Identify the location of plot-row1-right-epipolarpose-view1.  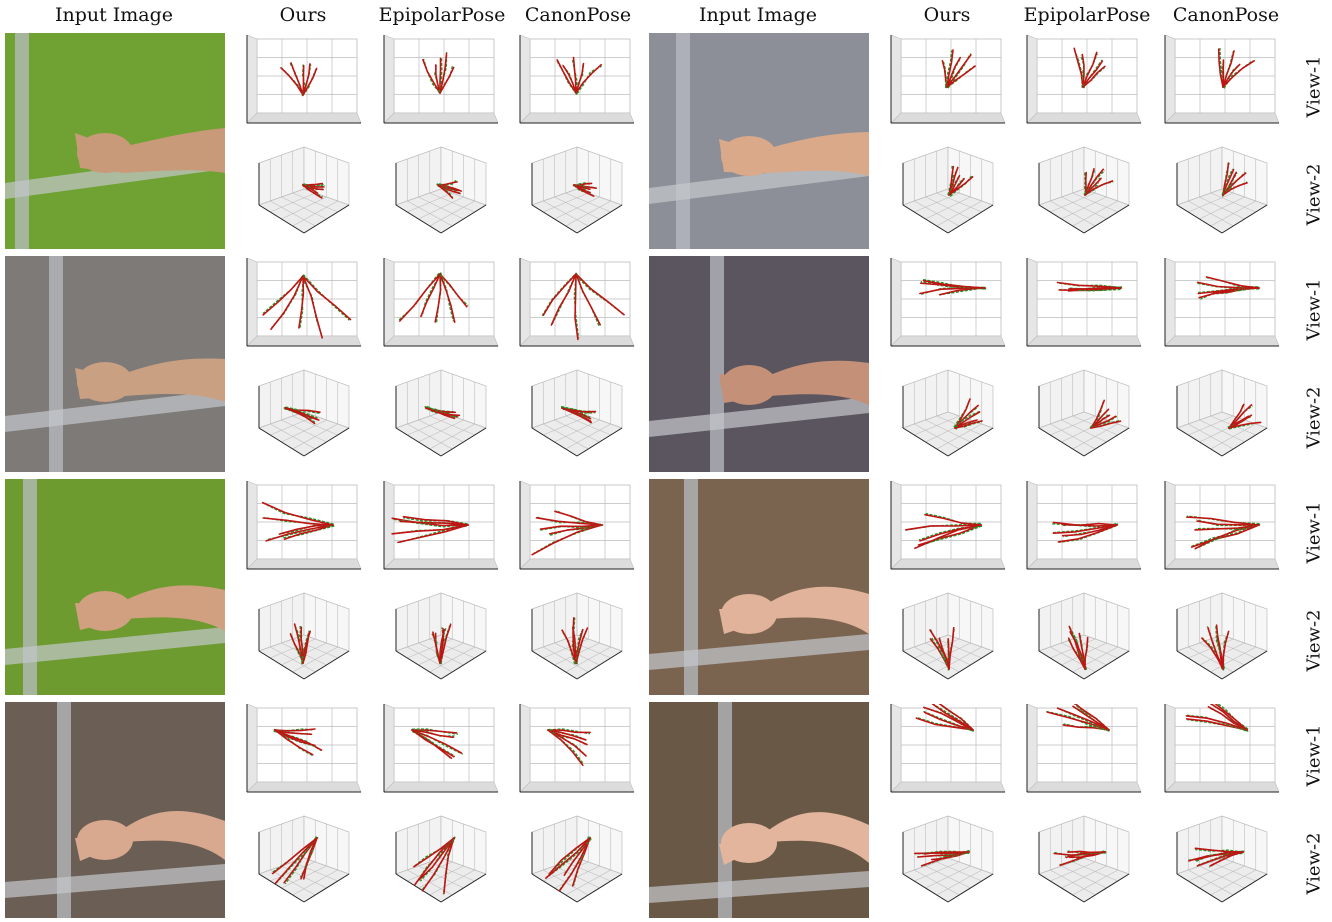
(1084, 79).